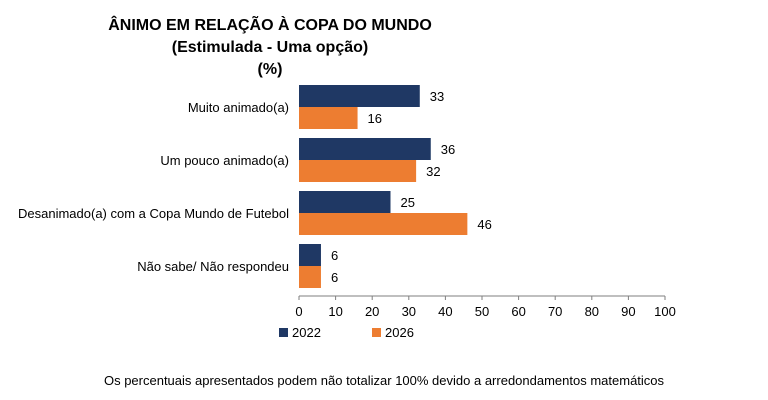  Describe the element at coordinates (270, 69) in the screenshot. I see `chart-unit-label: (%)` at that location.